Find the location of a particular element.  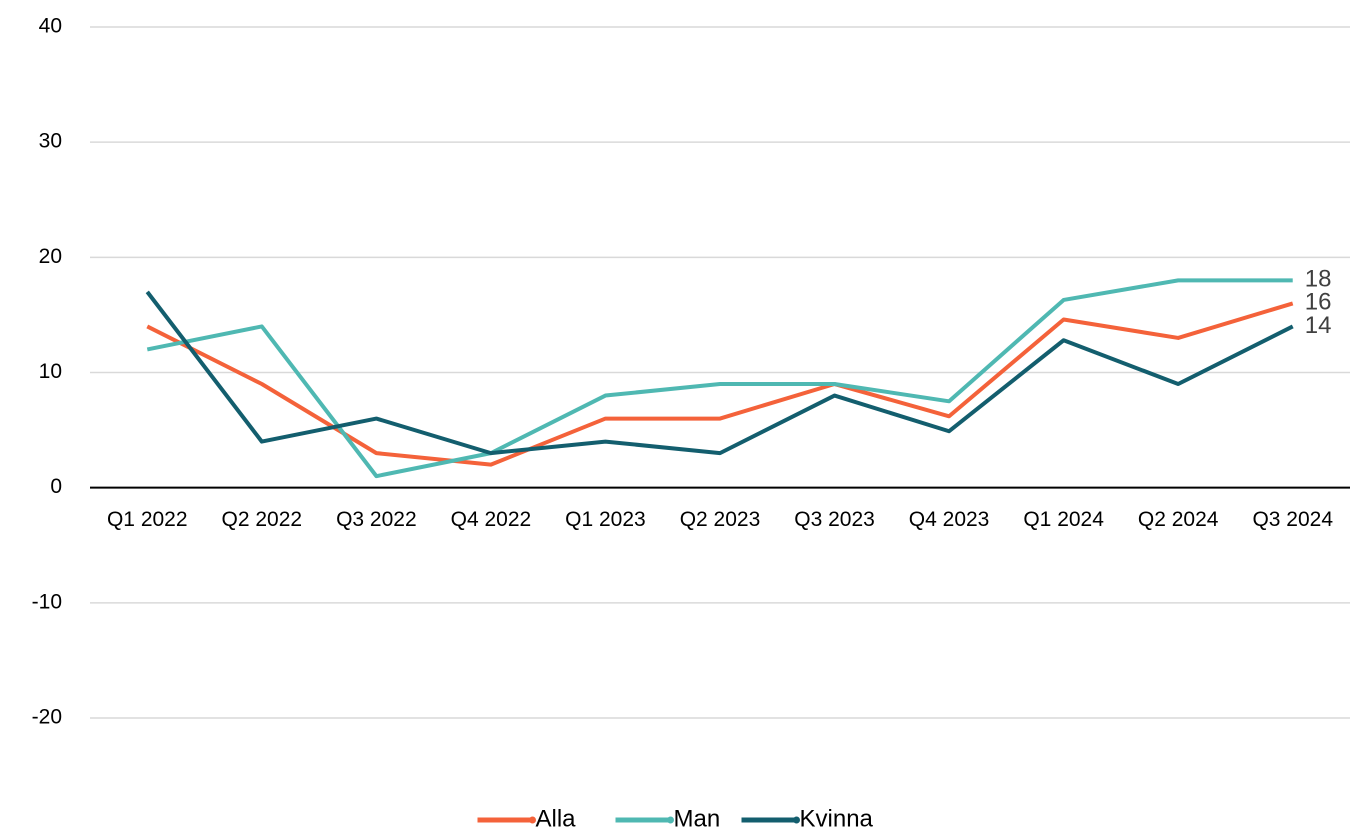

y-tick-label: 0 is located at coordinates (56, 486).